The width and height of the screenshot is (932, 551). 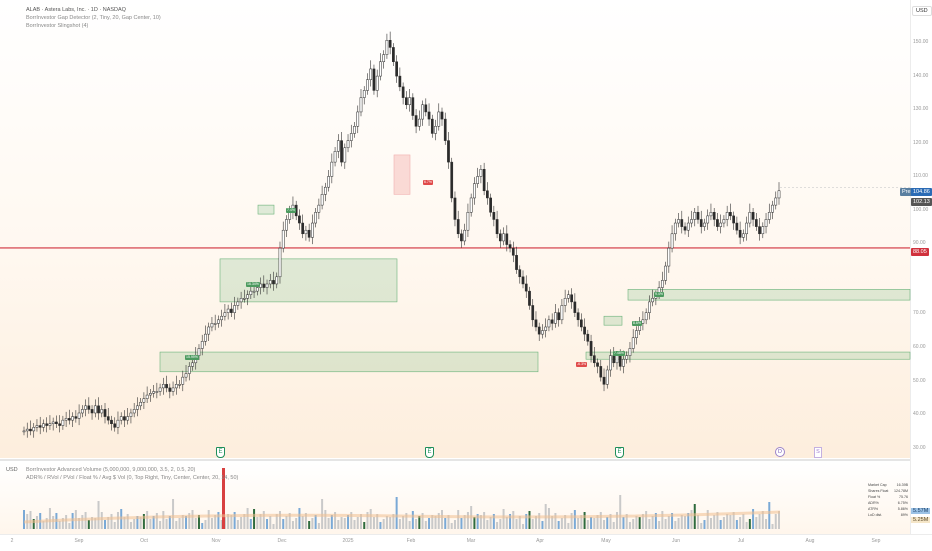 I want to click on time-tick: 2025, so click(x=348, y=541).